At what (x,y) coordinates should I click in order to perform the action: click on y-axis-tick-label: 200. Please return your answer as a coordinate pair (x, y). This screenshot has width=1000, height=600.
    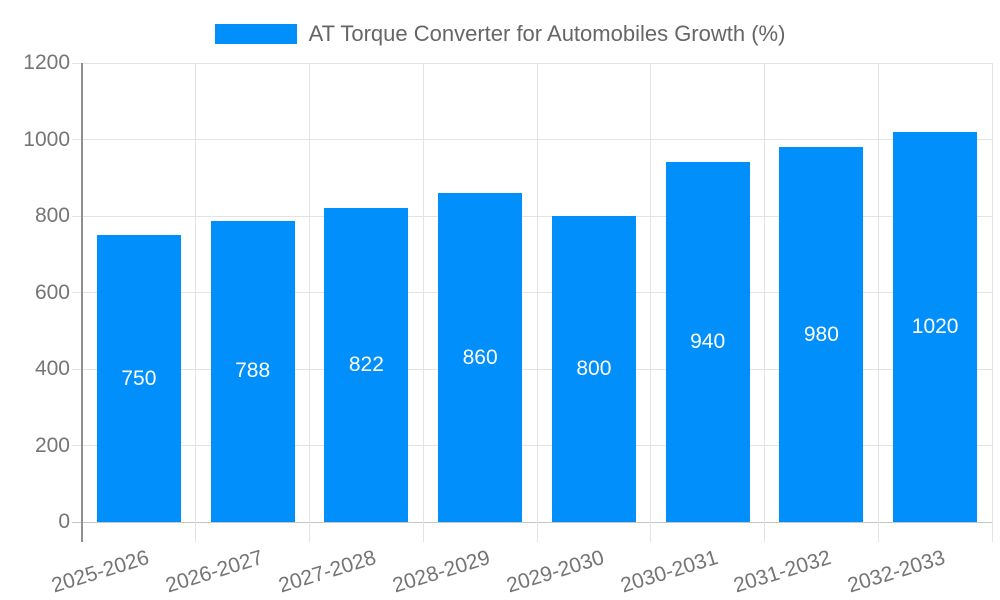
    Looking at the image, I should click on (52, 445).